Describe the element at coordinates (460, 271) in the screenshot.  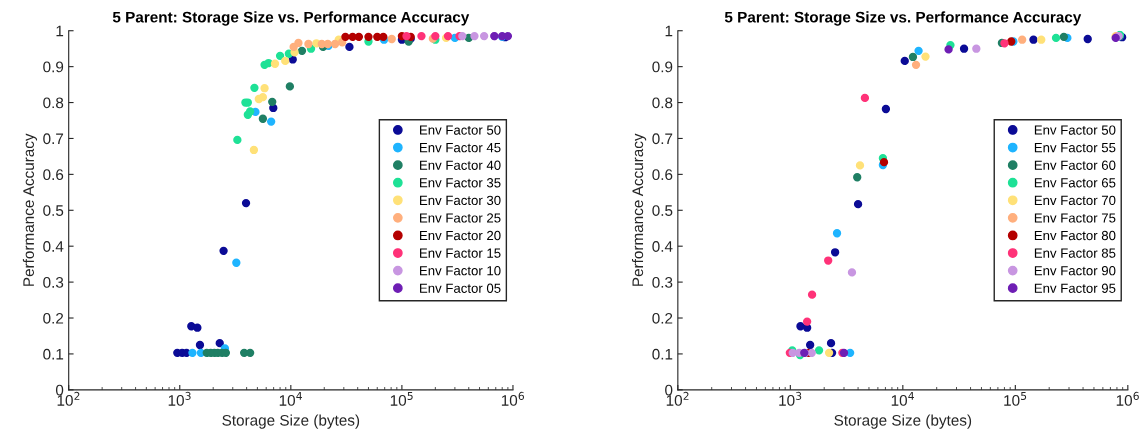
I see `legend-label: Env Factor 10` at that location.